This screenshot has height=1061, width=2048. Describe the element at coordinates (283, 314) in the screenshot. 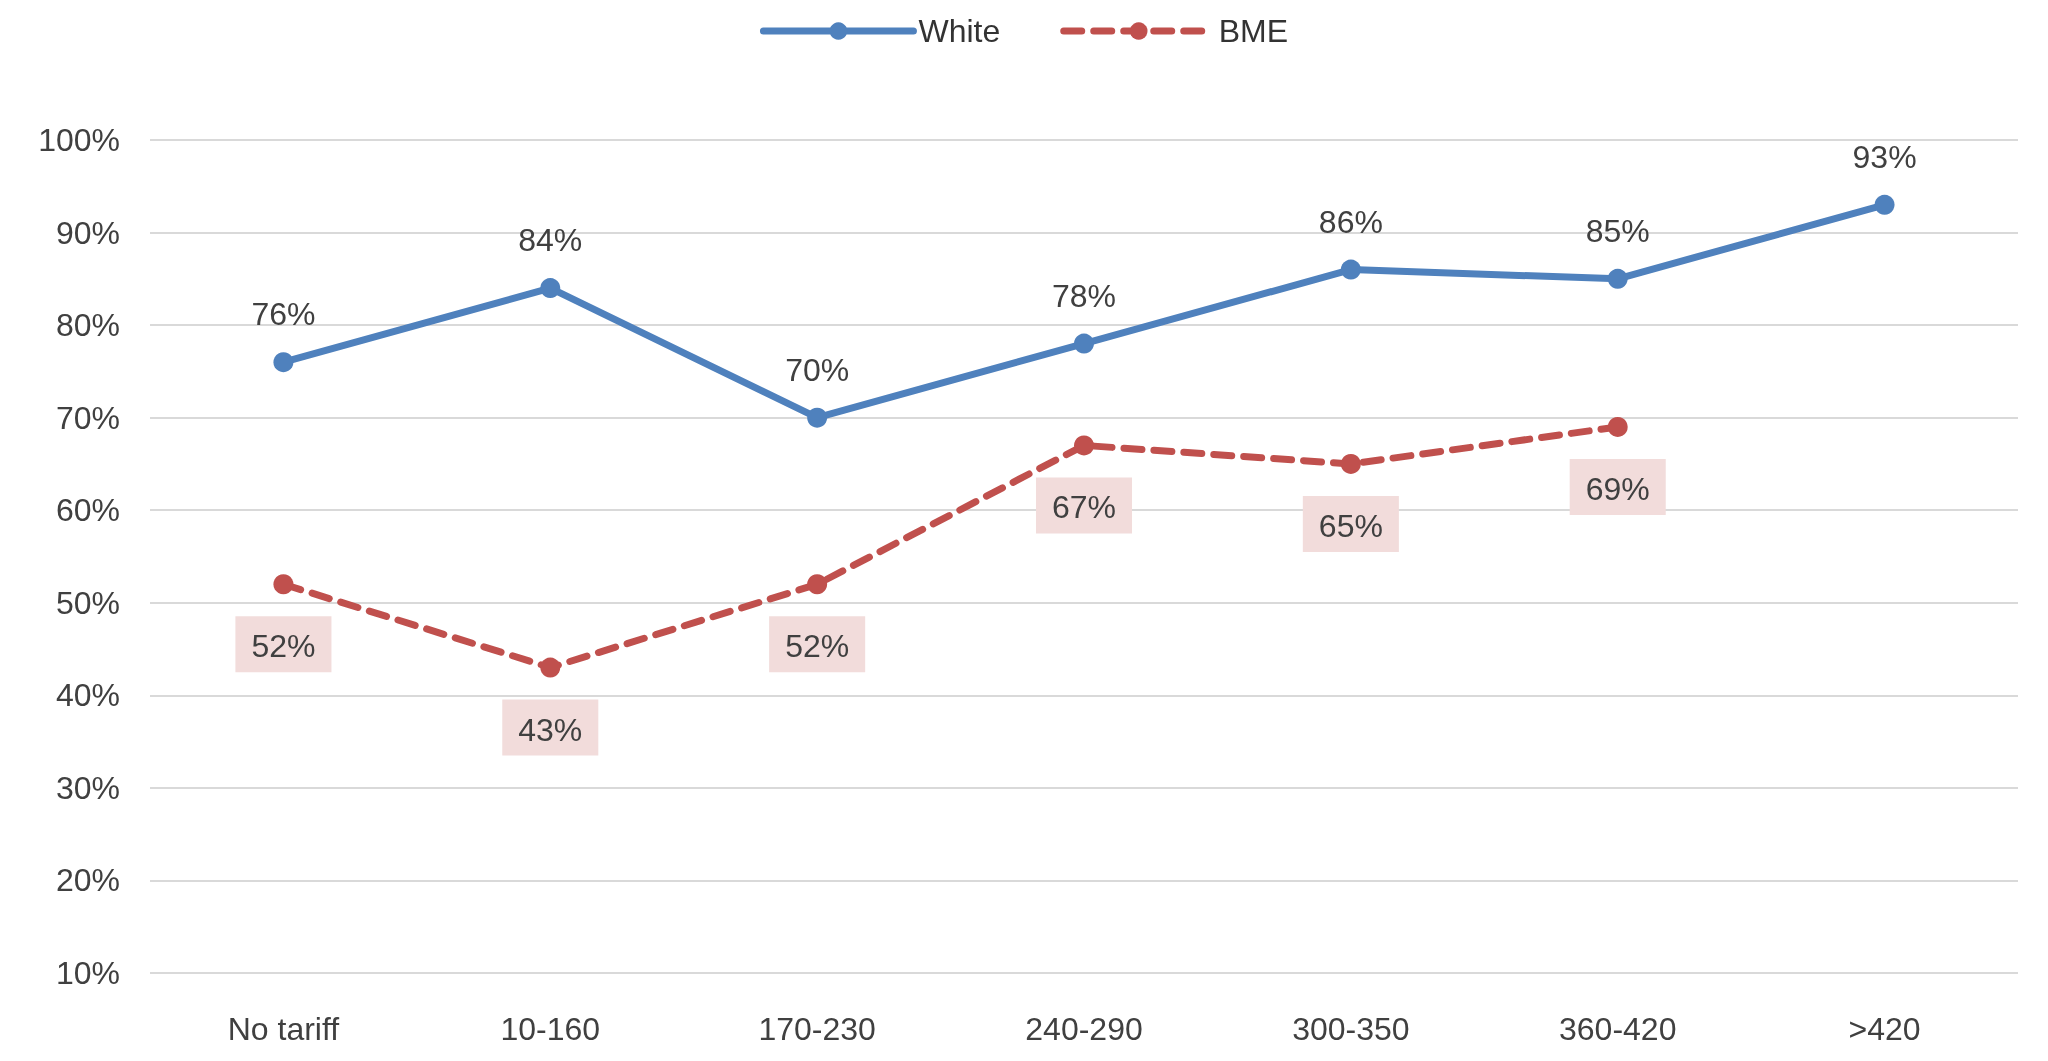

I see `data-label: 76%` at that location.